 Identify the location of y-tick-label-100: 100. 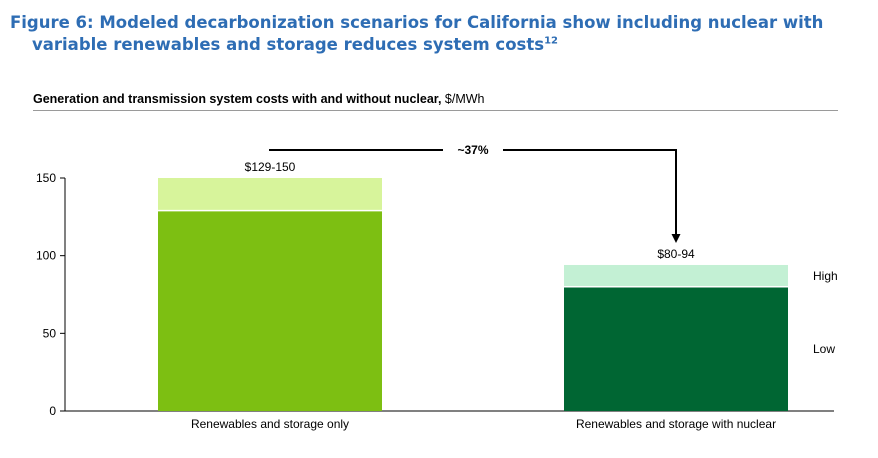
(46, 256).